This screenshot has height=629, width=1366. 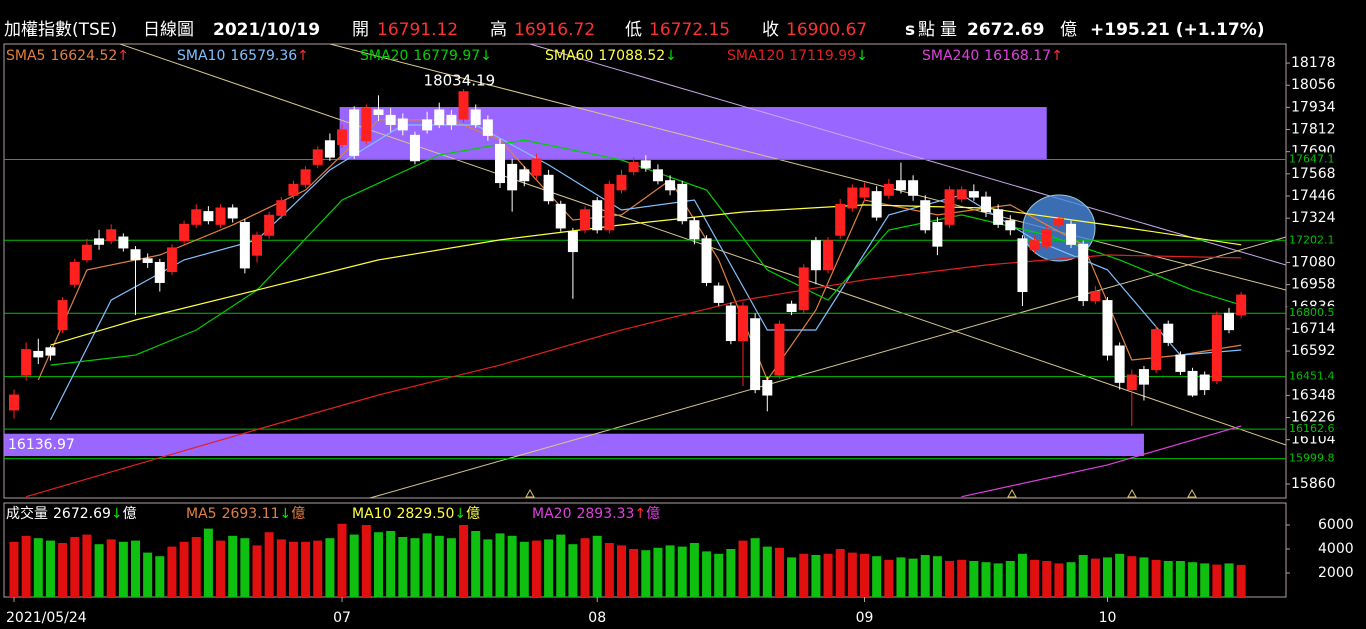 I want to click on y-tick-label: 16714, so click(x=1313, y=329).